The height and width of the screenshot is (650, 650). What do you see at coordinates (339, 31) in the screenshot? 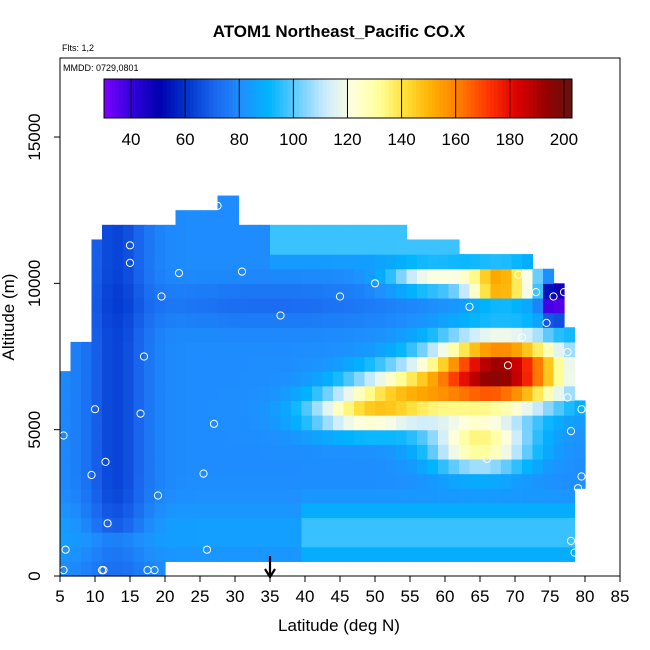
I see `chart-title: ATOM1 Northeast_Pacific CO.X` at bounding box center [339, 31].